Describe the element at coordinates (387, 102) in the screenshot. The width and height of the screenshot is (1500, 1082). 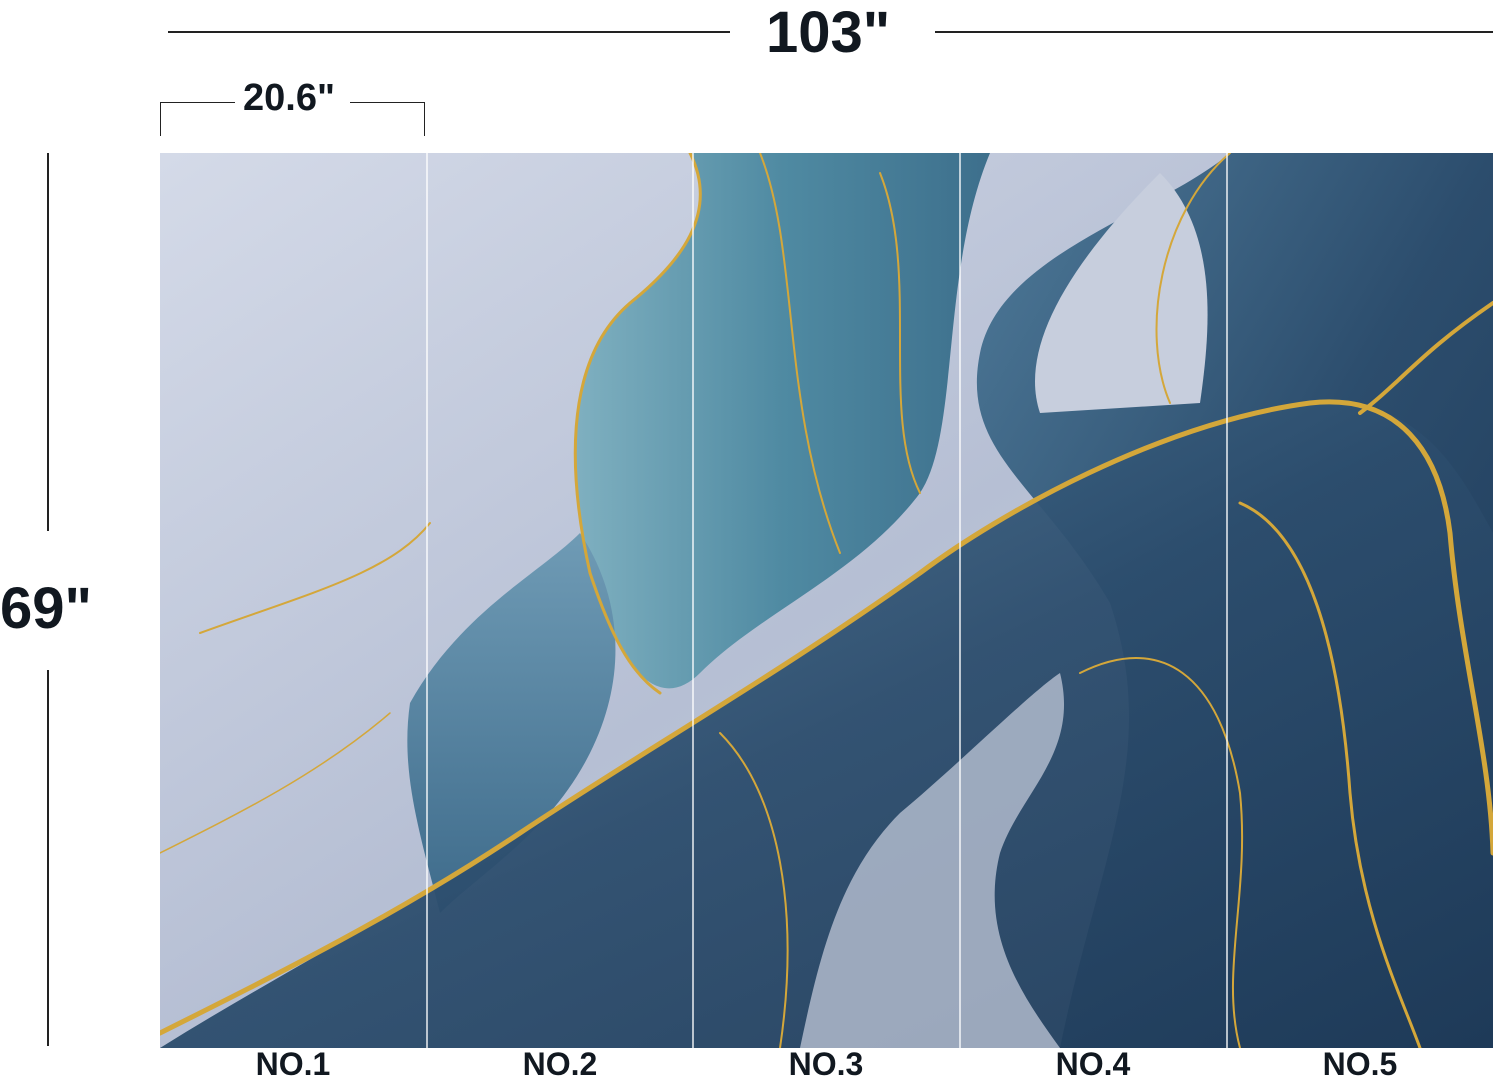
I see `panel-width-bracket-right` at that location.